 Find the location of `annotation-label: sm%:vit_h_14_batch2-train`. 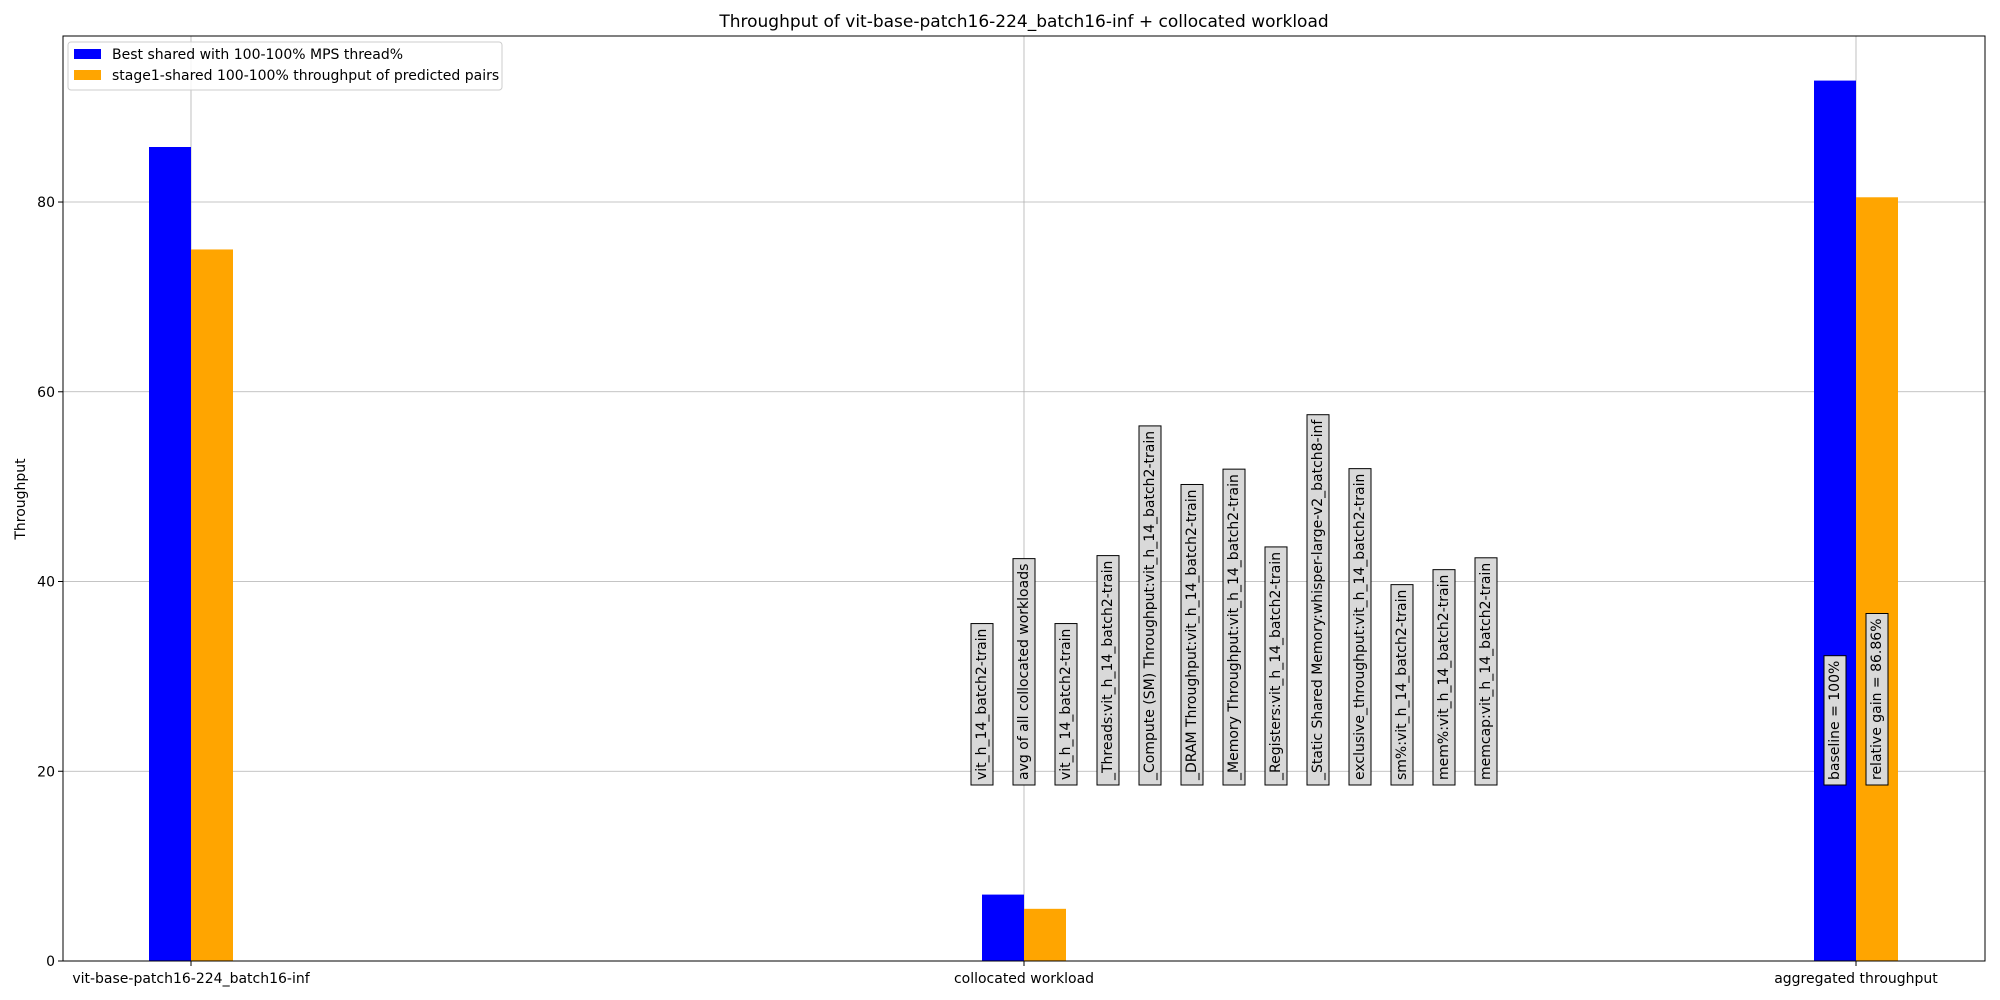

annotation-label: sm%:vit_h_14_batch2-train is located at coordinates (1402, 685).